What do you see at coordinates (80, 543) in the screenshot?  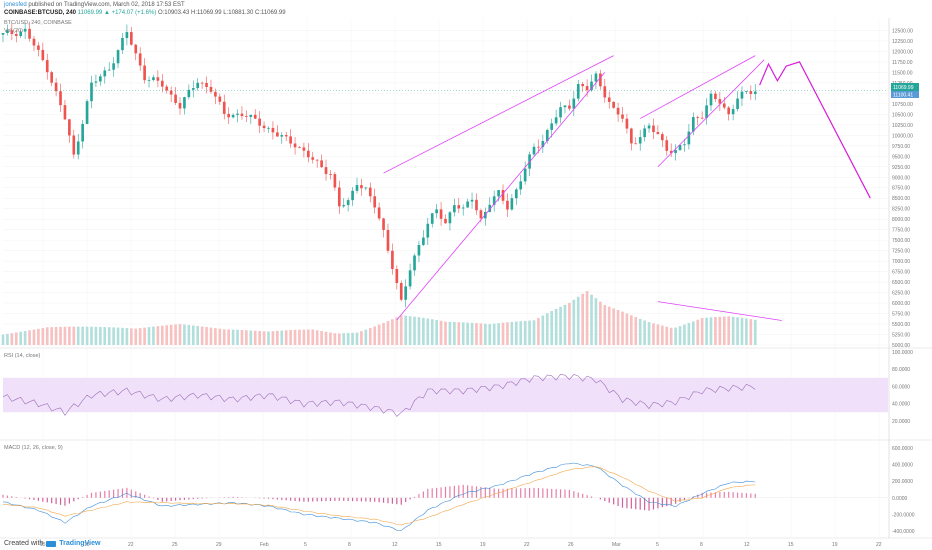 I see `tradingview-brand: TradingView` at bounding box center [80, 543].